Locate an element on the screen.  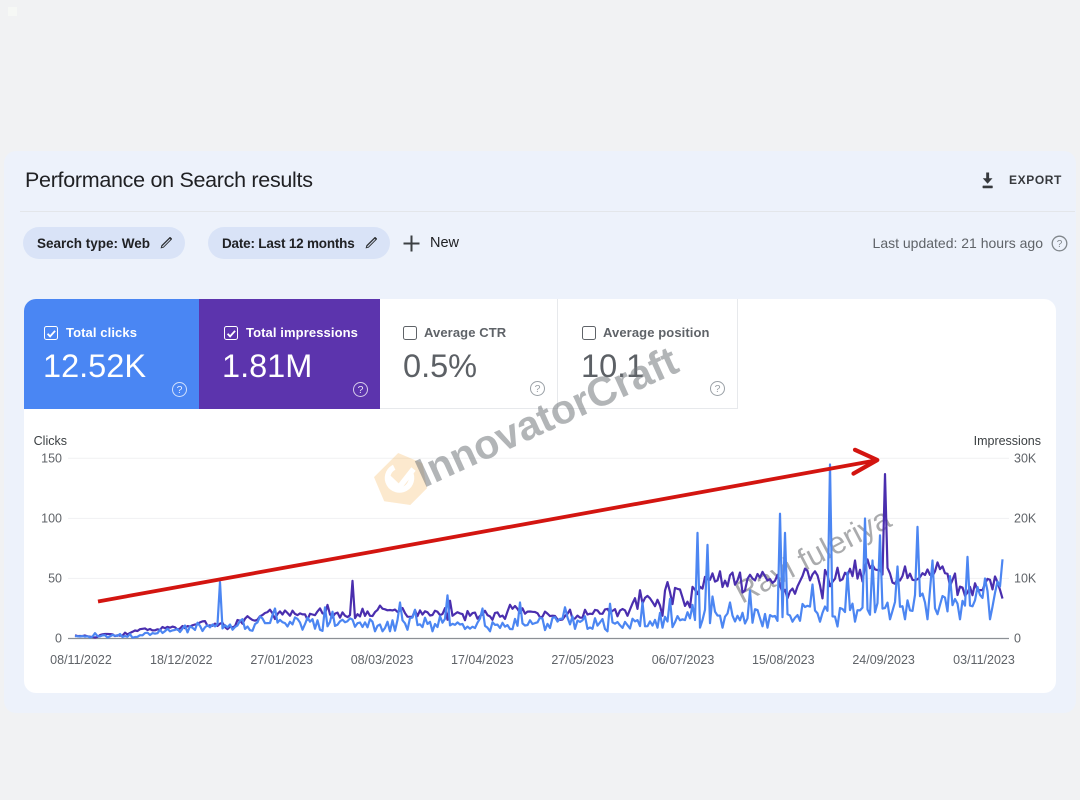
svg-text: 06/07/2023 is located at coordinates (683, 660).